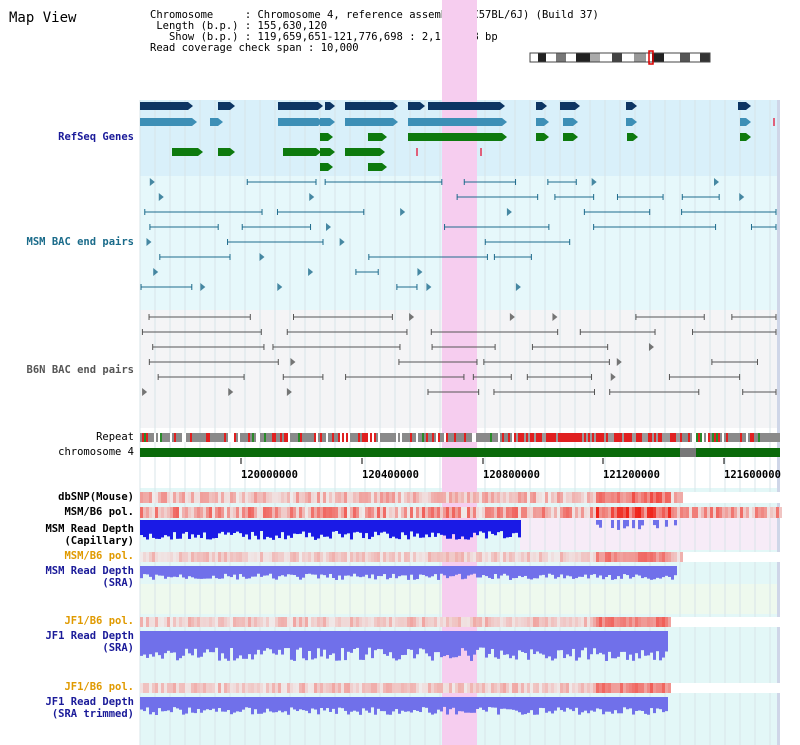 The width and height of the screenshot is (800, 745). What do you see at coordinates (672, 57) in the screenshot?
I see `ideogram-band` at bounding box center [672, 57].